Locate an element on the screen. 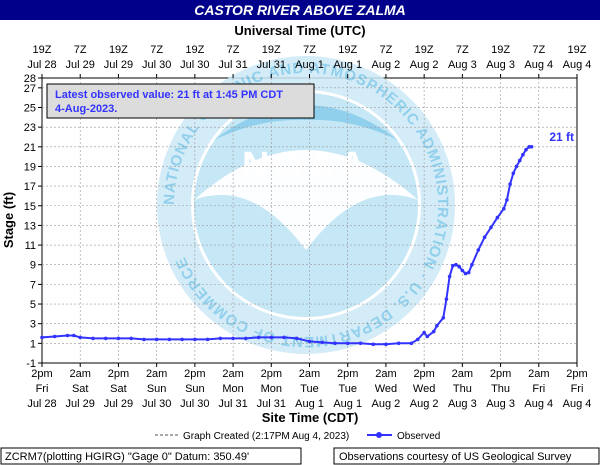  x-tick-label: Jul 28 is located at coordinates (41, 404).